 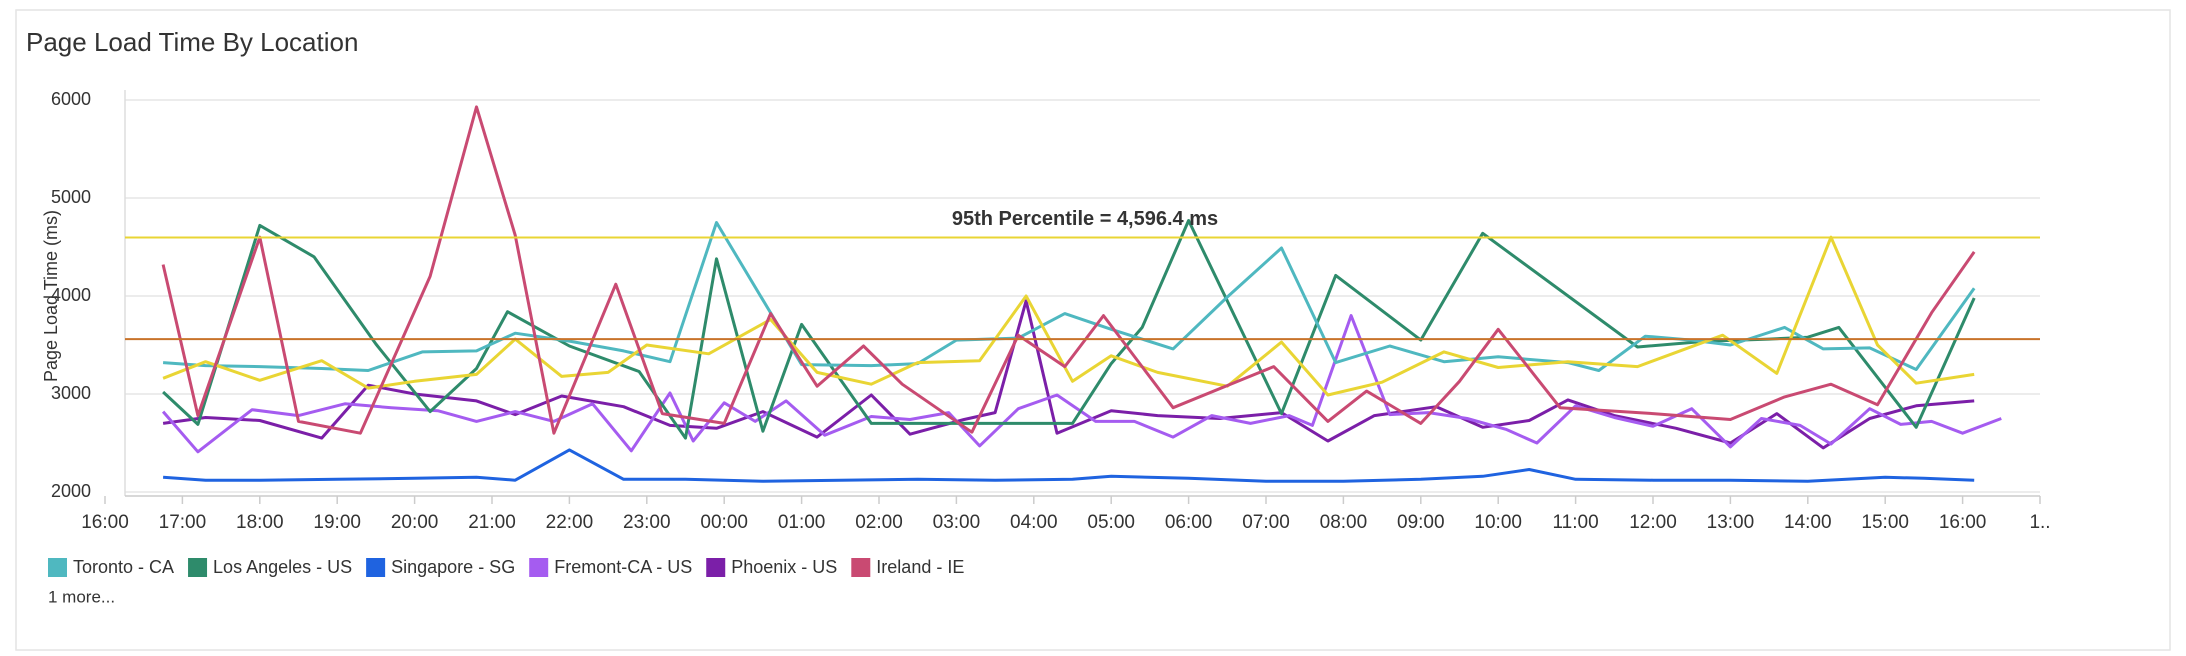 What do you see at coordinates (415, 522) in the screenshot?
I see `x-tick-label: 20:00` at bounding box center [415, 522].